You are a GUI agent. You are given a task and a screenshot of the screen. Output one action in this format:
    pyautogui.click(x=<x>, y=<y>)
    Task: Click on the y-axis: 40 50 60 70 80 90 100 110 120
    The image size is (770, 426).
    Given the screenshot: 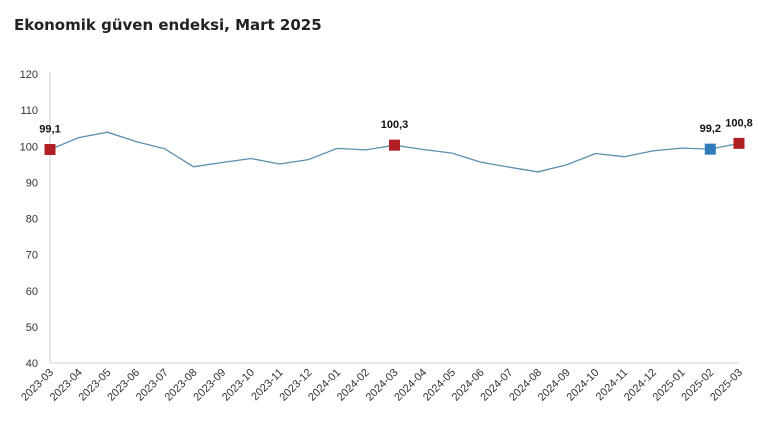 What is the action you would take?
    pyautogui.click(x=35, y=219)
    